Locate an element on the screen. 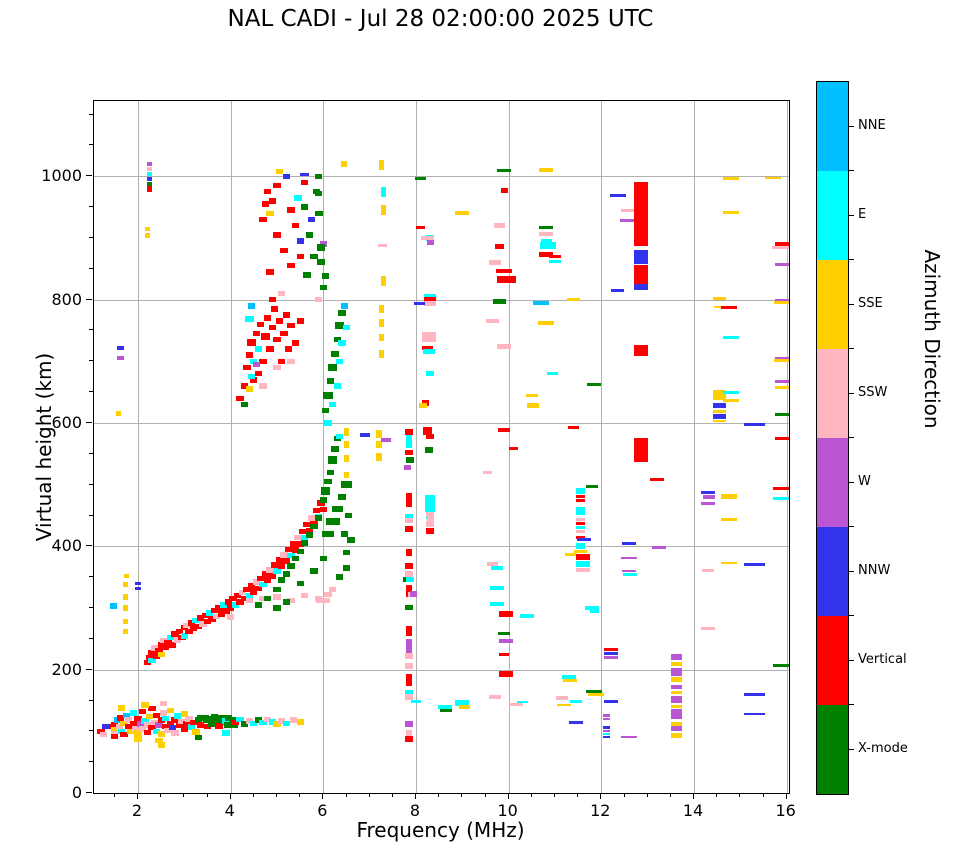  x-major-tick is located at coordinates (137, 796).